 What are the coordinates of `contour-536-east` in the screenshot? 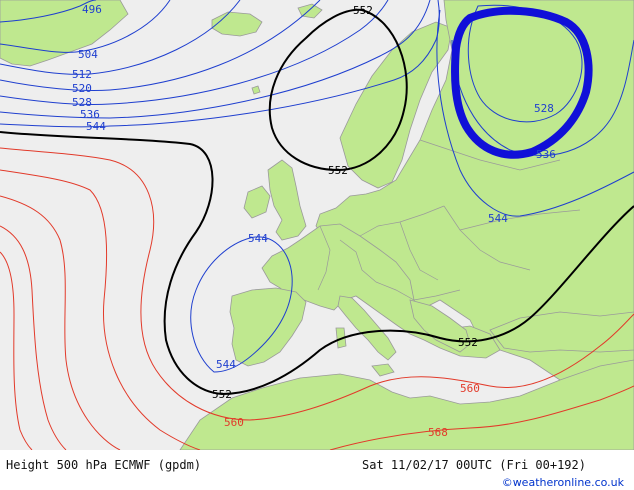 It's located at (542, 97).